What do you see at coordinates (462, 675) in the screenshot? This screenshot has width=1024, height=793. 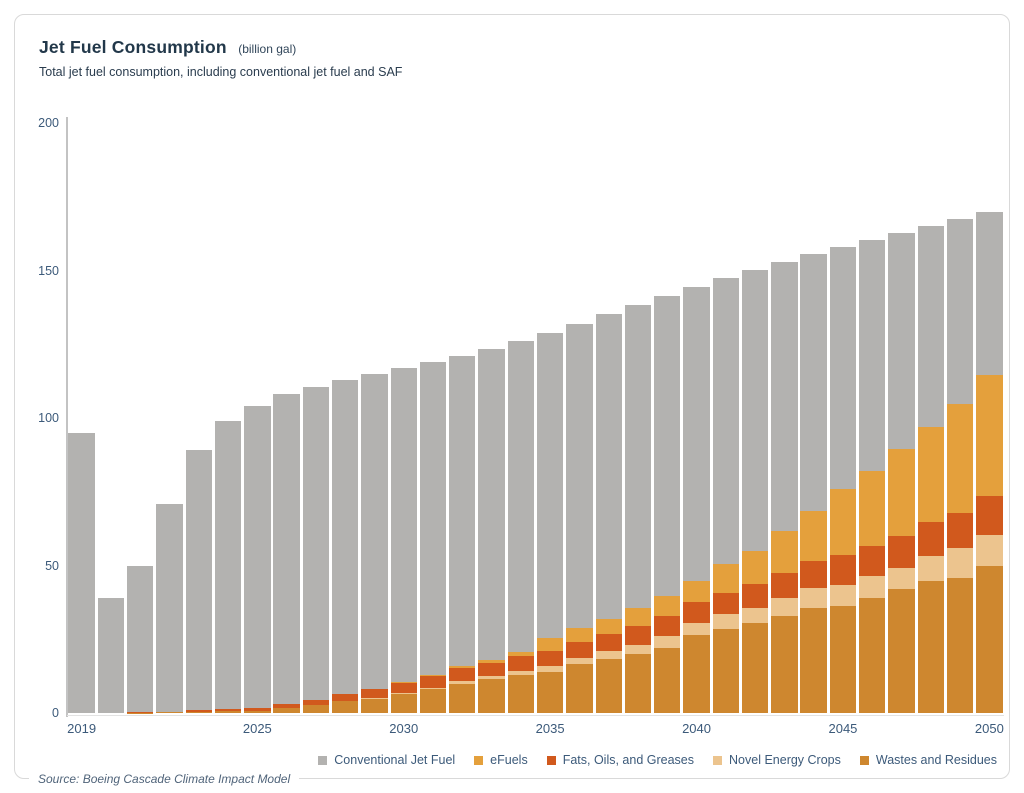 I see `segment-fats-oils-and-greases-2032` at bounding box center [462, 675].